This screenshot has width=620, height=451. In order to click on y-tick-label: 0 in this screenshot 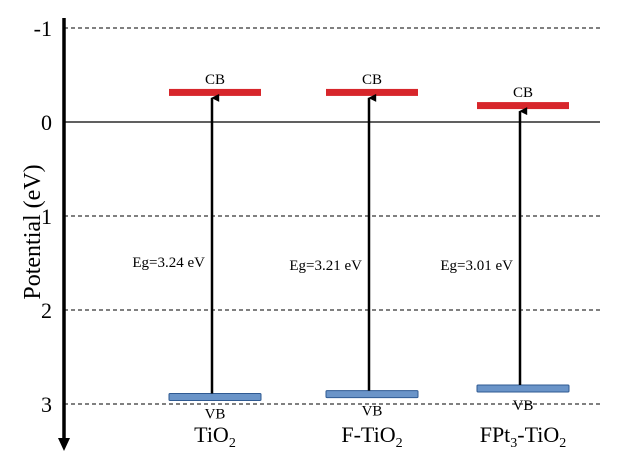, I will do `click(46, 122)`.